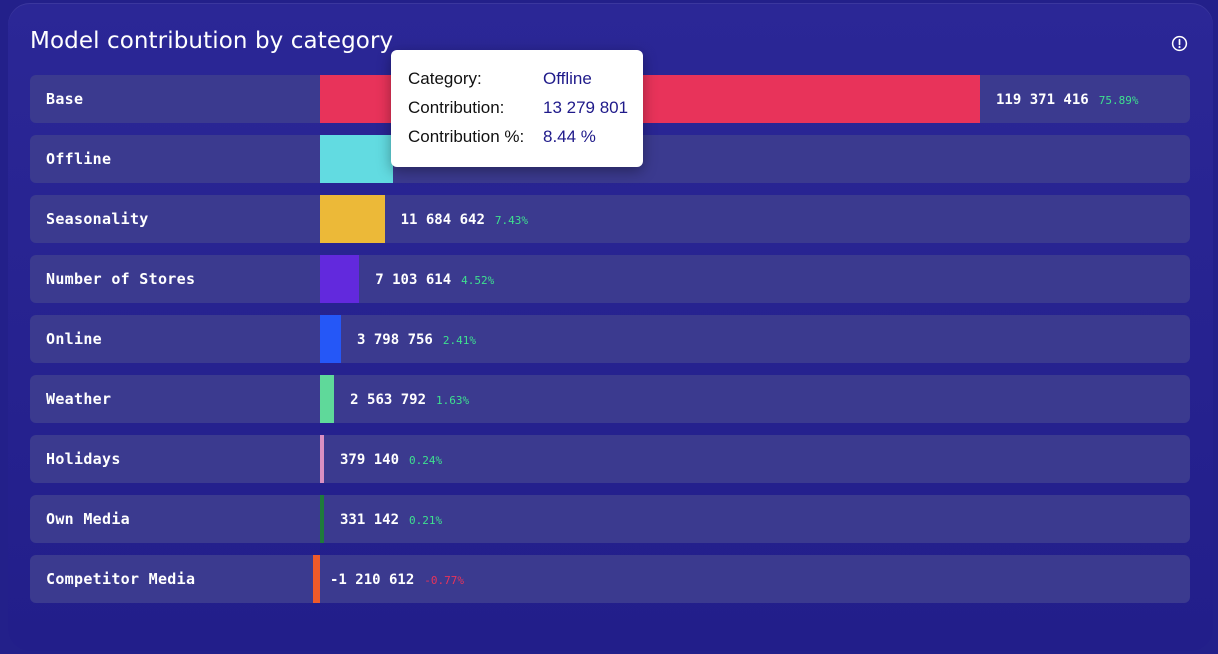 The height and width of the screenshot is (654, 1218). I want to click on chart-row: Weather 2 563 792 1.63%, so click(610, 399).